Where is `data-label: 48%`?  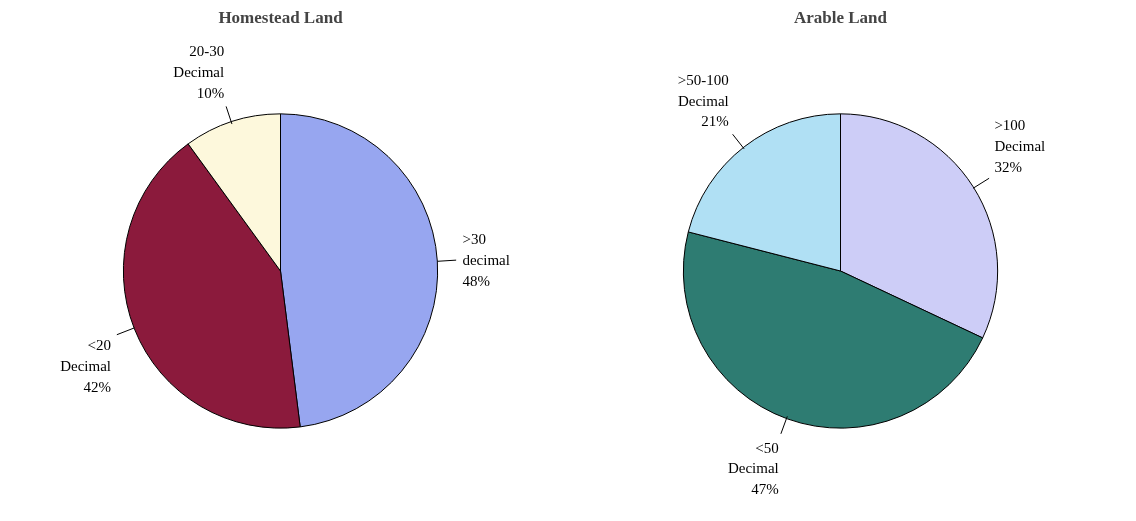
data-label: 48% is located at coordinates (476, 280).